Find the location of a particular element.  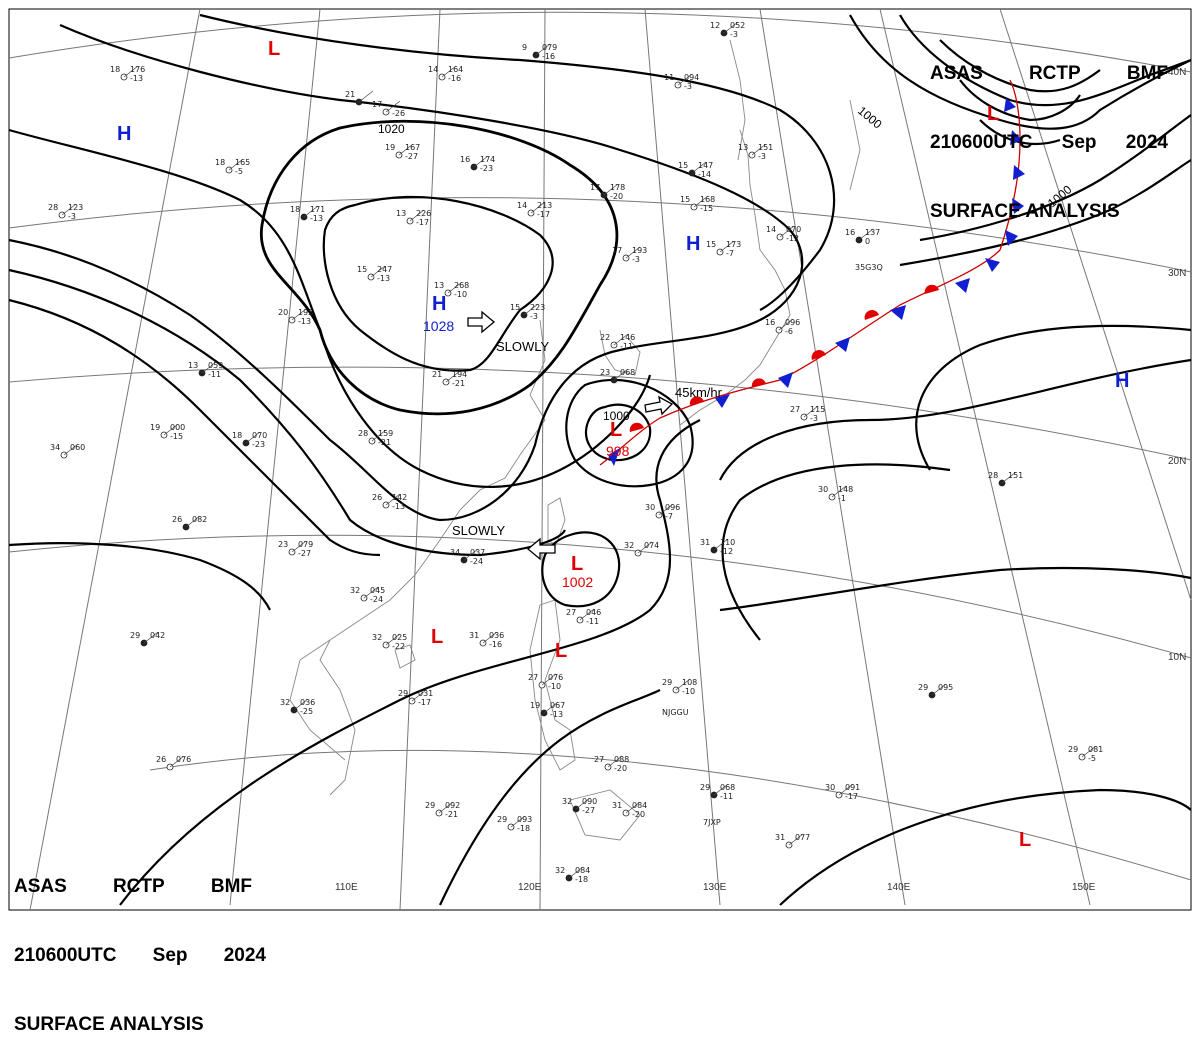

station-pressure: 091 is located at coordinates (852, 787).